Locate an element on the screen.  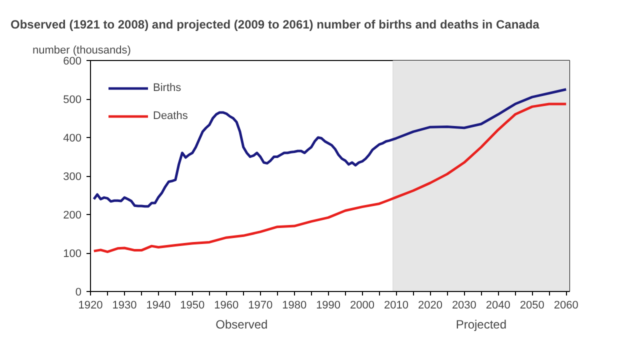
y-tick-label: 300 is located at coordinates (72, 177).